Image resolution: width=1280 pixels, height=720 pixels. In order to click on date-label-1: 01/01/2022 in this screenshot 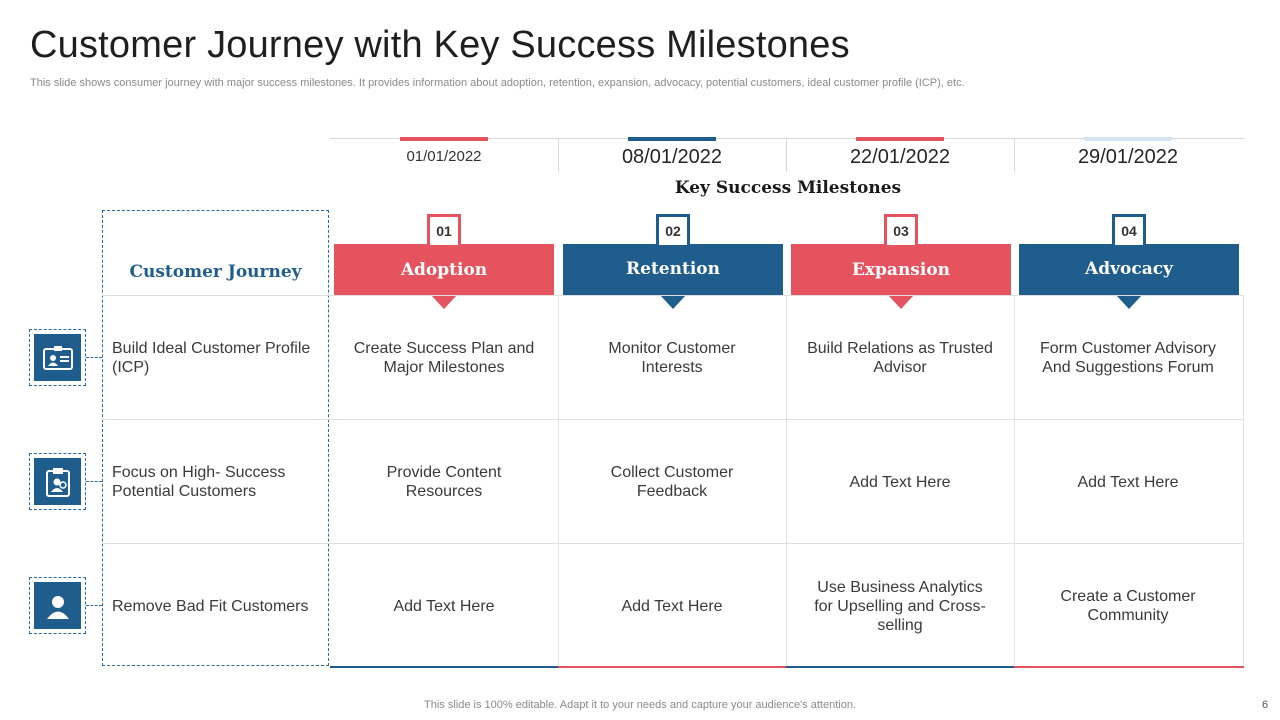, I will do `click(444, 156)`.